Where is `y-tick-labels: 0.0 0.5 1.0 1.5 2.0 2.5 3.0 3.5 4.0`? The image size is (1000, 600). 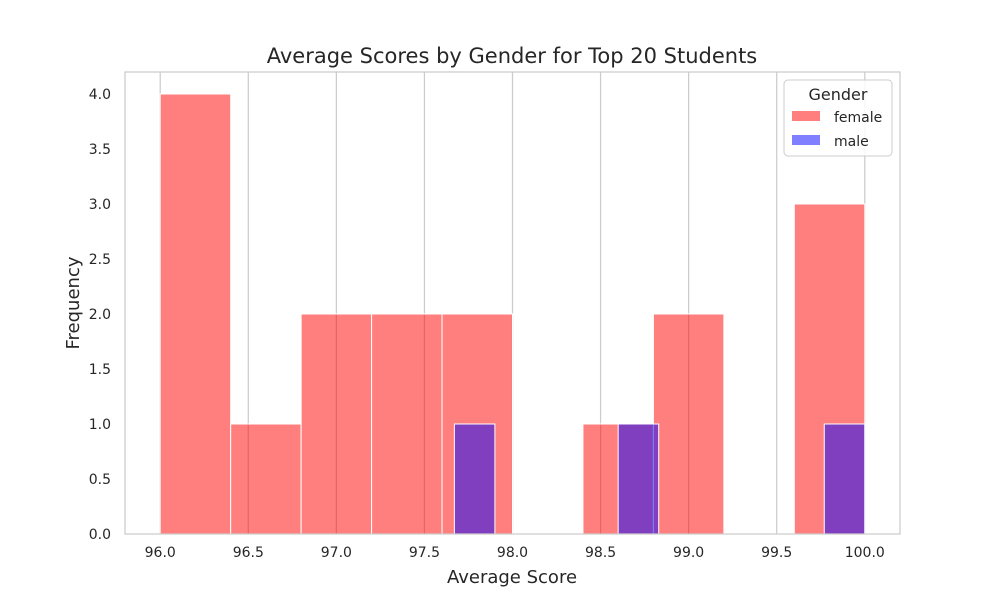
y-tick-labels: 0.0 0.5 1.0 1.5 2.0 2.5 3.0 3.5 4.0 is located at coordinates (100, 315).